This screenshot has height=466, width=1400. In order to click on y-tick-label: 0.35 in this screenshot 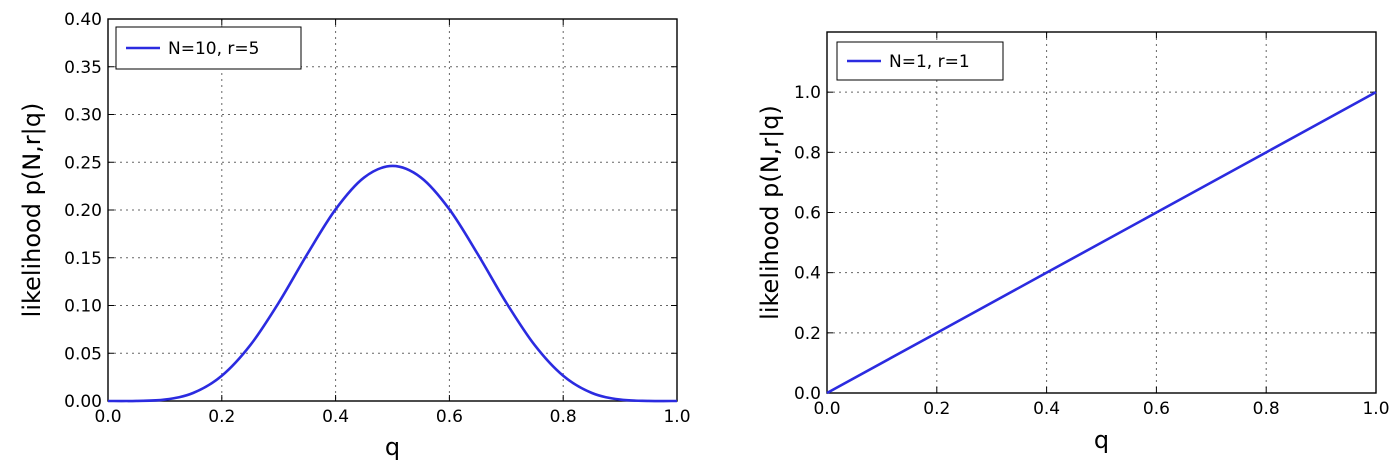, I will do `click(83, 68)`.